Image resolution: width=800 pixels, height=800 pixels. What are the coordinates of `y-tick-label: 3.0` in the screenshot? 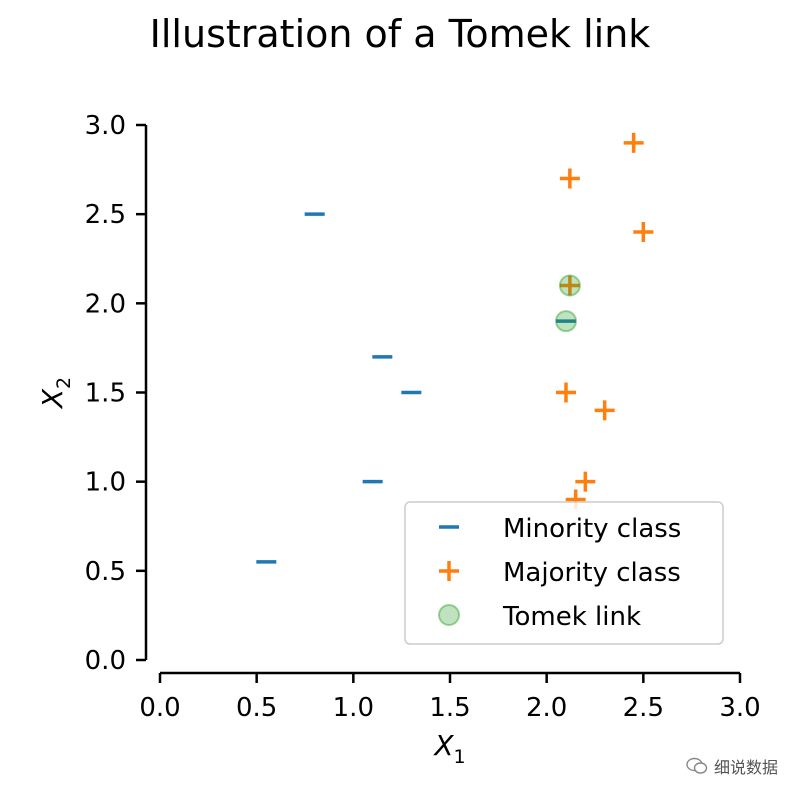 It's located at (105, 126).